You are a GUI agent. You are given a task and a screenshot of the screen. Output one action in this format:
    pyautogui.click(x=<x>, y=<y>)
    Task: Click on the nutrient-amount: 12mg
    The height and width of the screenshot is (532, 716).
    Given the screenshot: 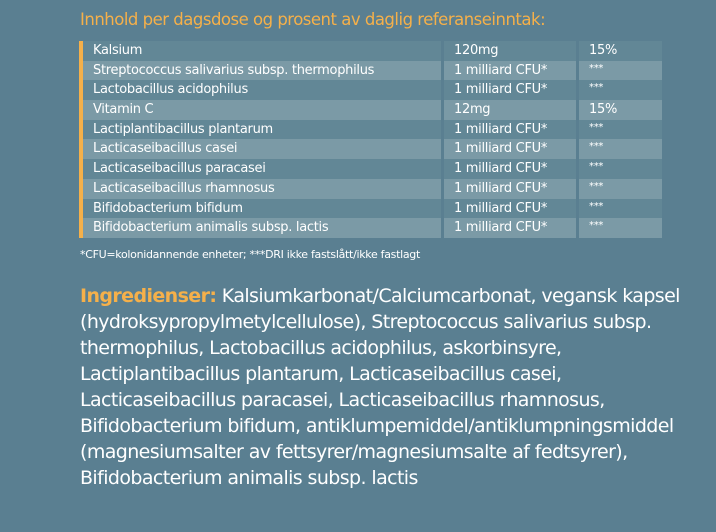 What is the action you would take?
    pyautogui.click(x=510, y=110)
    